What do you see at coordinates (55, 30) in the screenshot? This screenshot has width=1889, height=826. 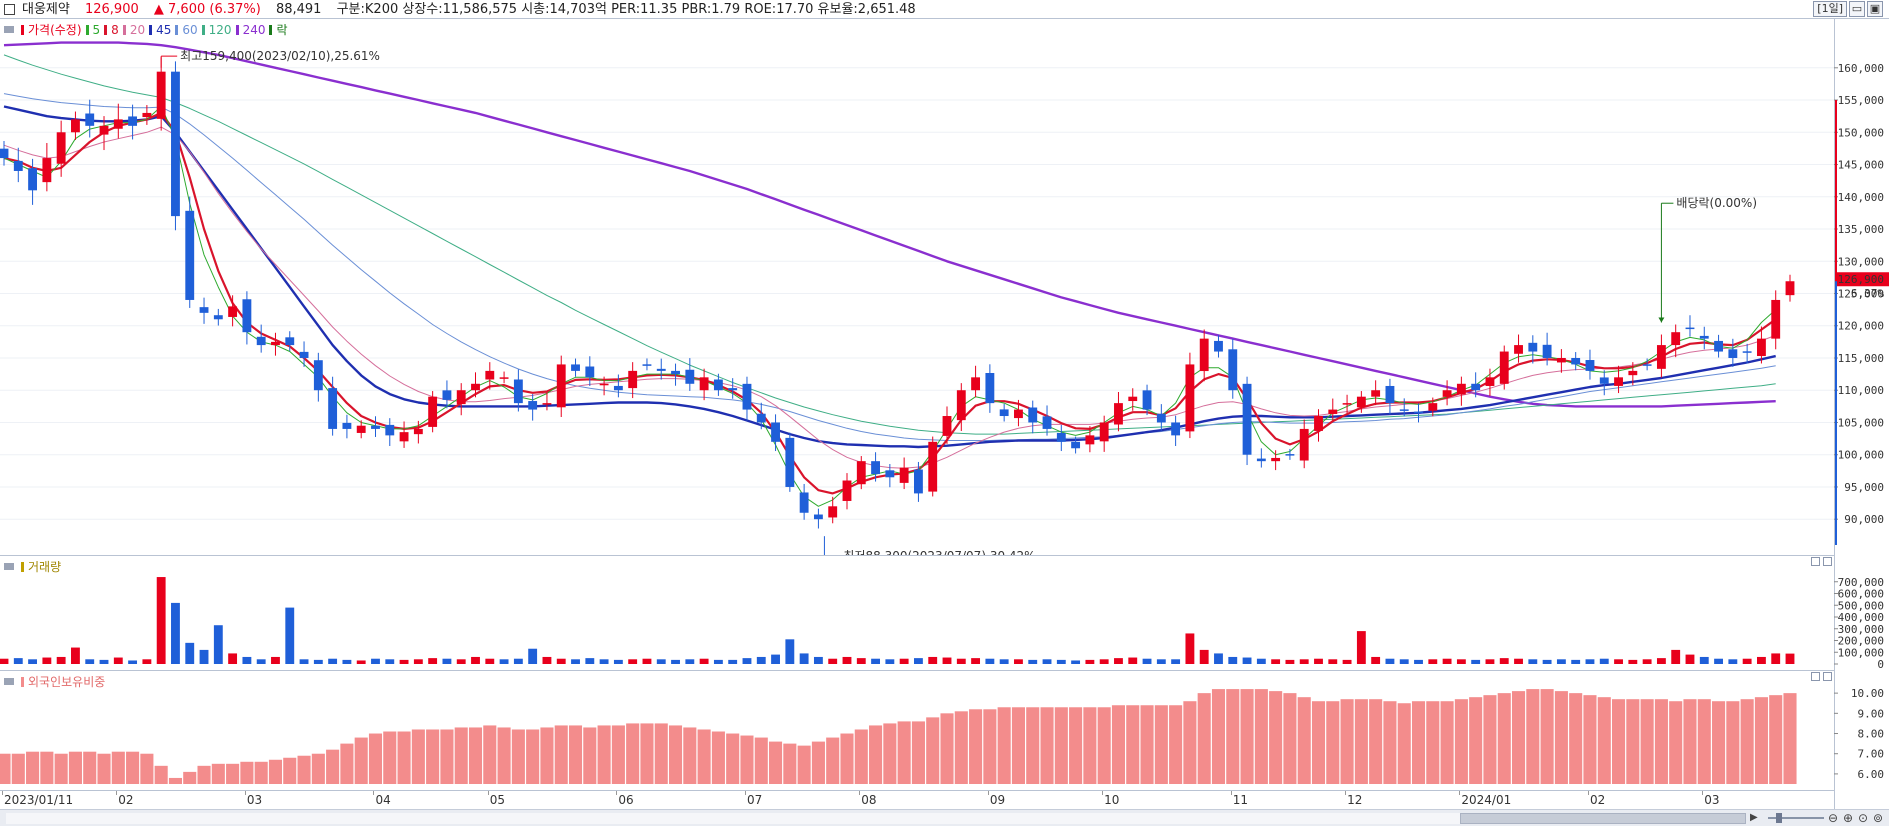 I see `legend-price-label: 가격(수정)` at bounding box center [55, 30].